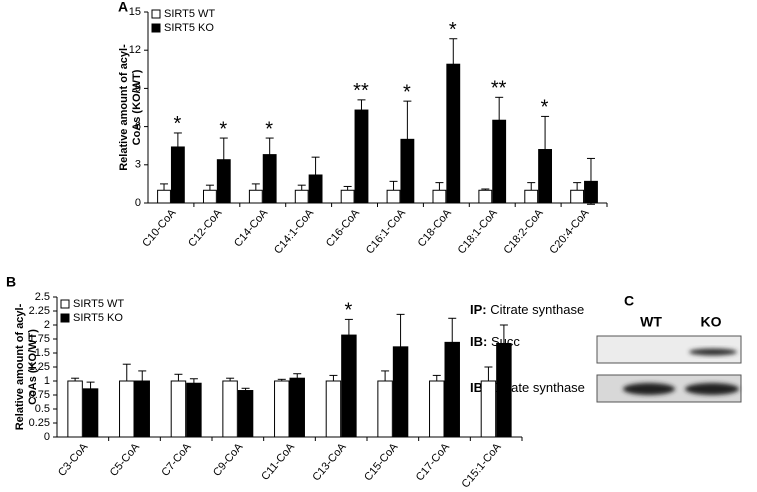  Describe the element at coordinates (135, 50) in the screenshot. I see `y-tick-label: 12` at that location.